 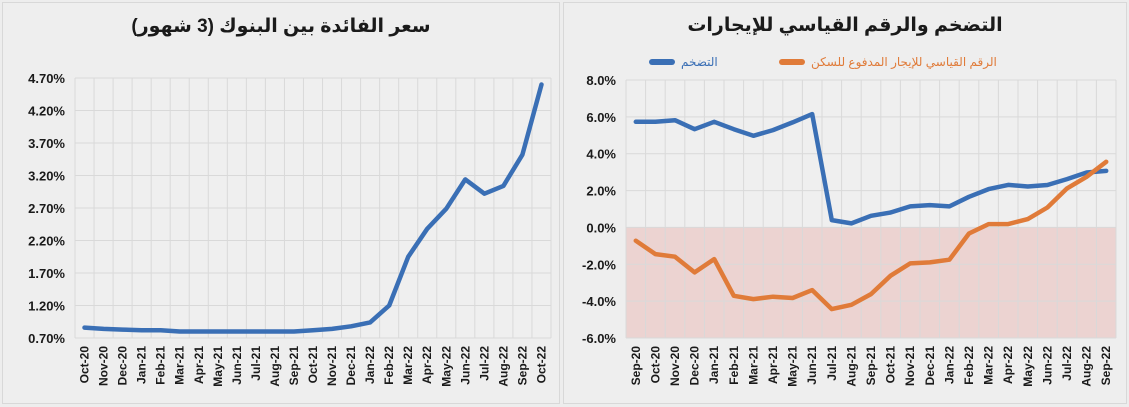 I want to click on y-tick-label: 2.0%, so click(x=601, y=191).